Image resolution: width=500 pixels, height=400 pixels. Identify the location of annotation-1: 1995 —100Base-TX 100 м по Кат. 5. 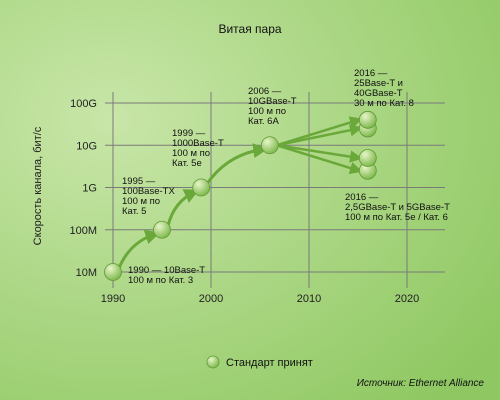
(148, 196).